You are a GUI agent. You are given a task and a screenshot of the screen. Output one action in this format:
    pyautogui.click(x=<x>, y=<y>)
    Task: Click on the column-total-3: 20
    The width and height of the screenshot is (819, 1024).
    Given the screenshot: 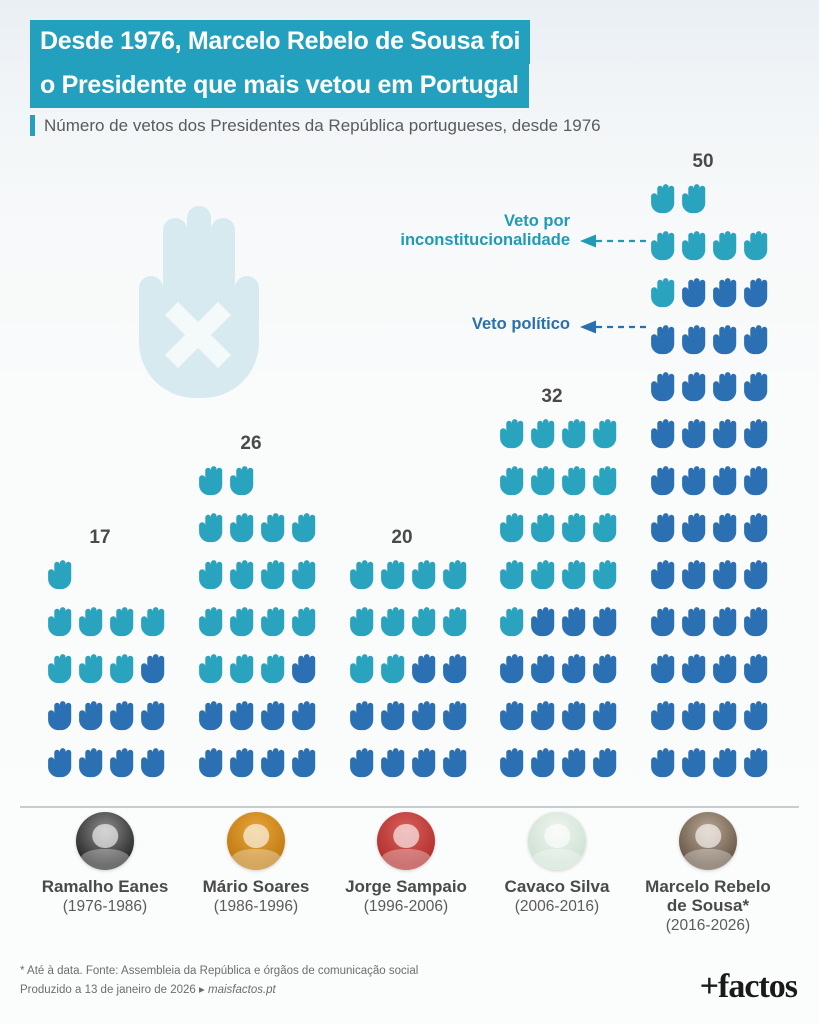 What is the action you would take?
    pyautogui.click(x=402, y=537)
    